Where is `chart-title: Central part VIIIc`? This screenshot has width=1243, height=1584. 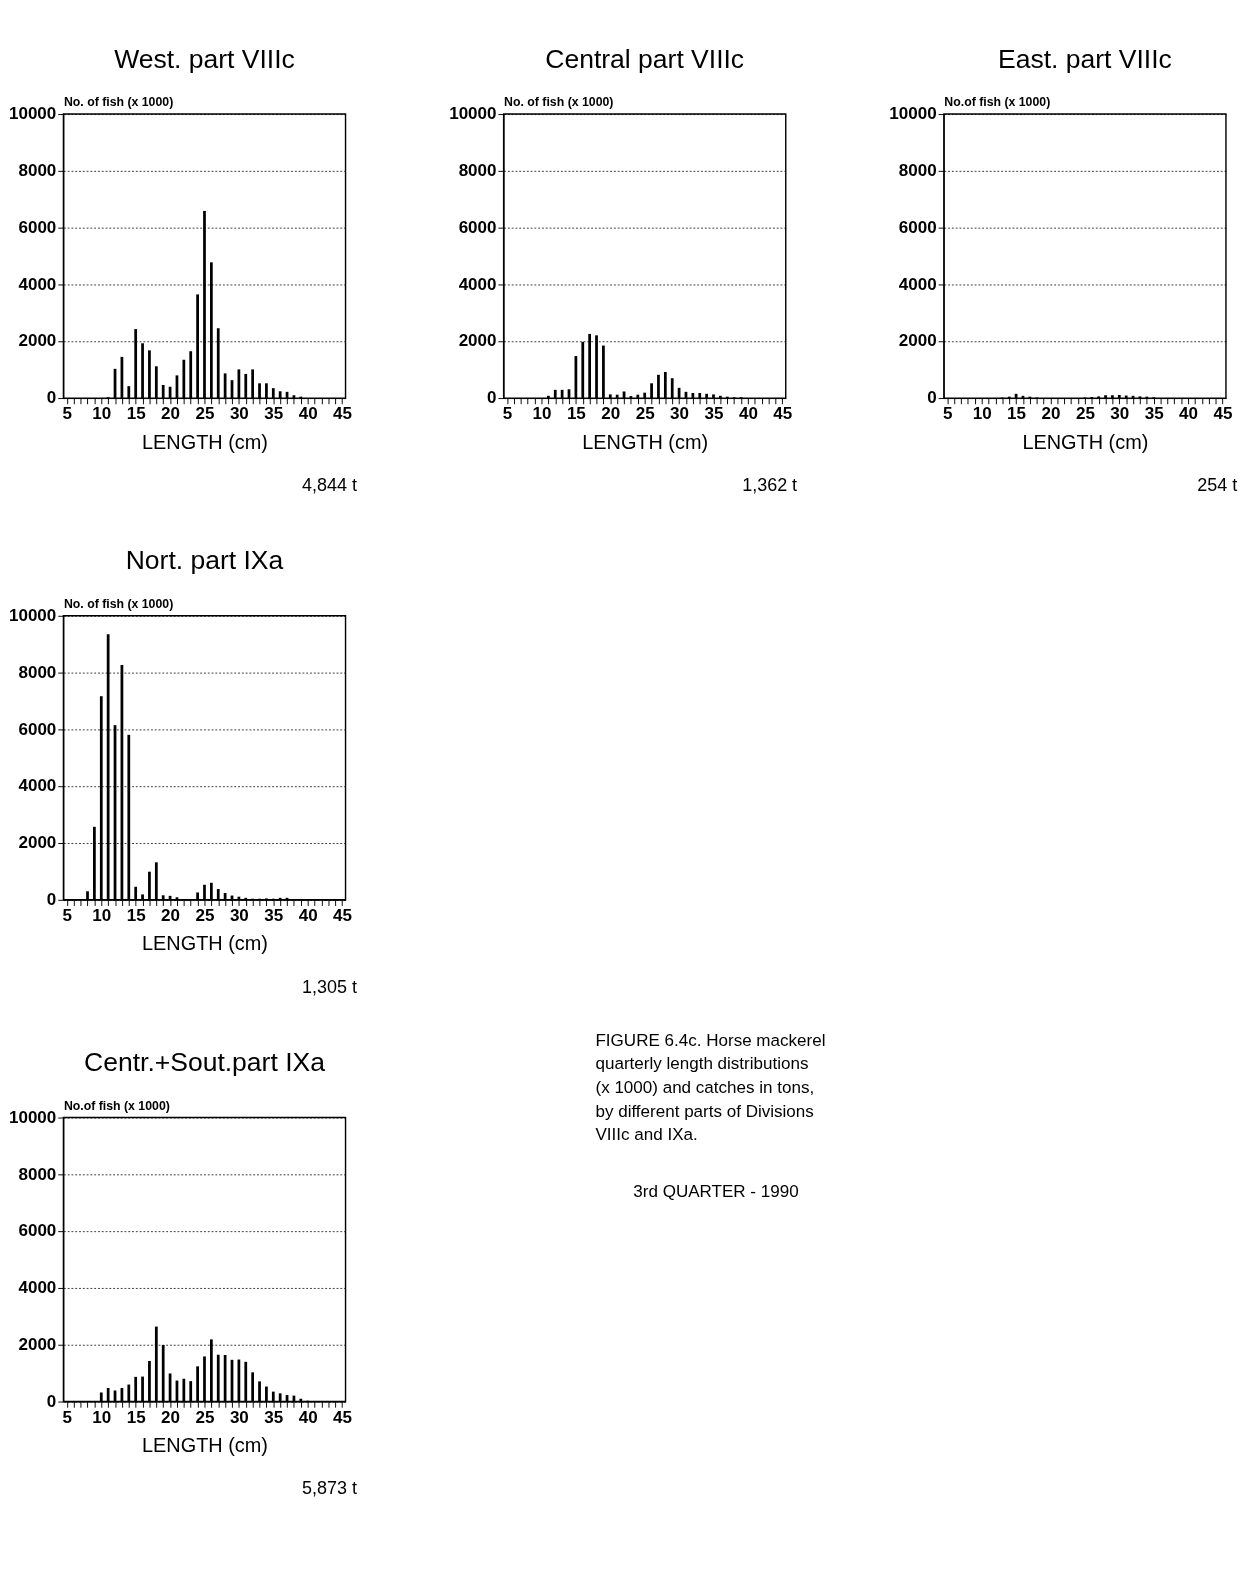 chart-title: Central part VIIIc is located at coordinates (645, 58).